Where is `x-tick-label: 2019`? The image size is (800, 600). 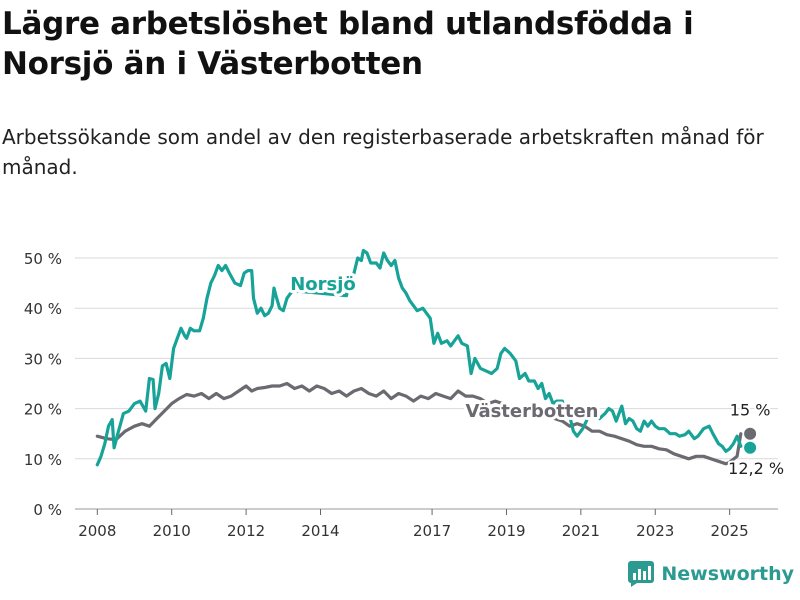 x-tick-label: 2019 is located at coordinates (506, 531).